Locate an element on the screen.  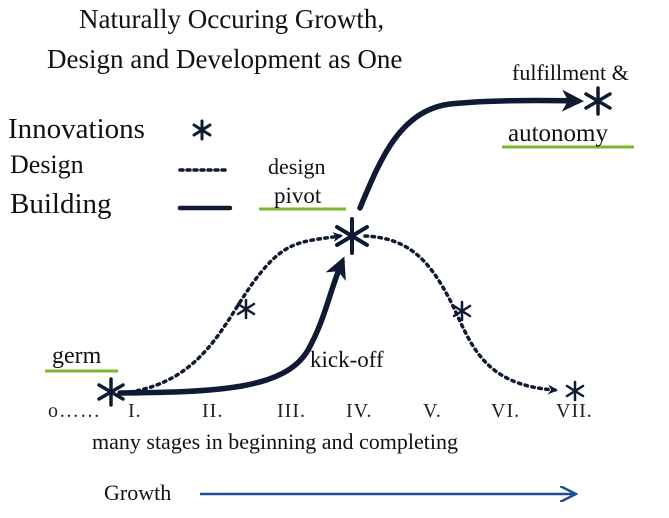
stages-caption: many stages in beginning and completing is located at coordinates (275, 441).